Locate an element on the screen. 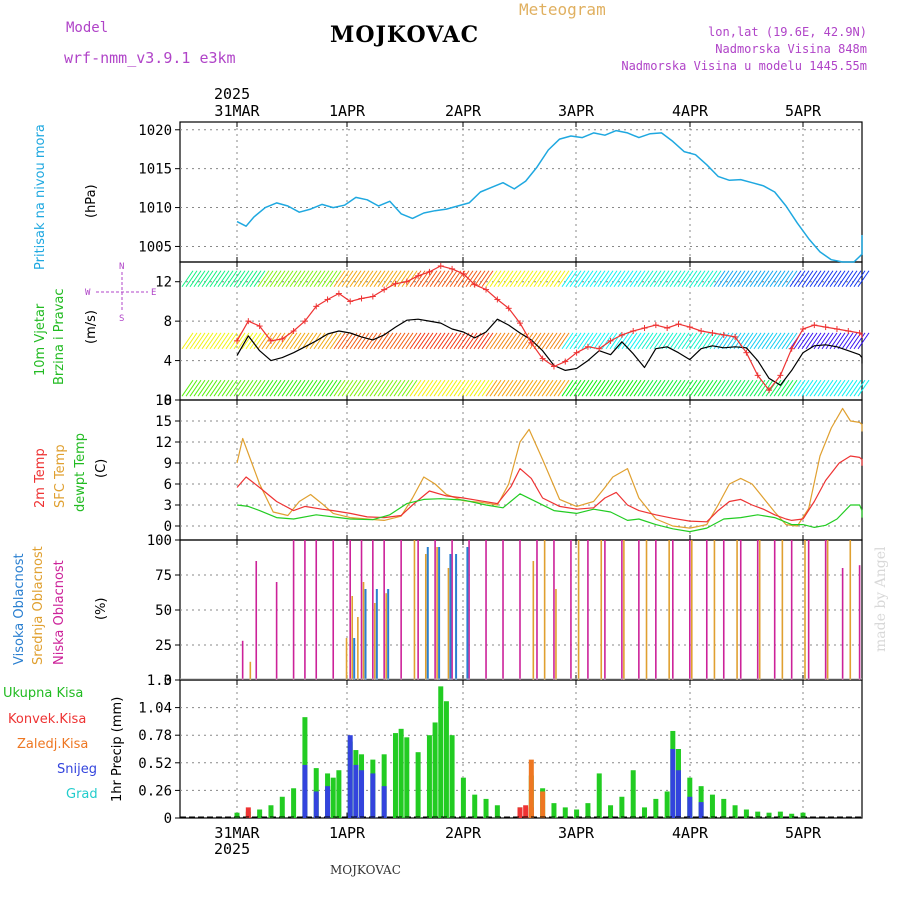 Image resolution: width=900 pixels, height=900 pixels. y-tick-label: 100 is located at coordinates (159, 541).